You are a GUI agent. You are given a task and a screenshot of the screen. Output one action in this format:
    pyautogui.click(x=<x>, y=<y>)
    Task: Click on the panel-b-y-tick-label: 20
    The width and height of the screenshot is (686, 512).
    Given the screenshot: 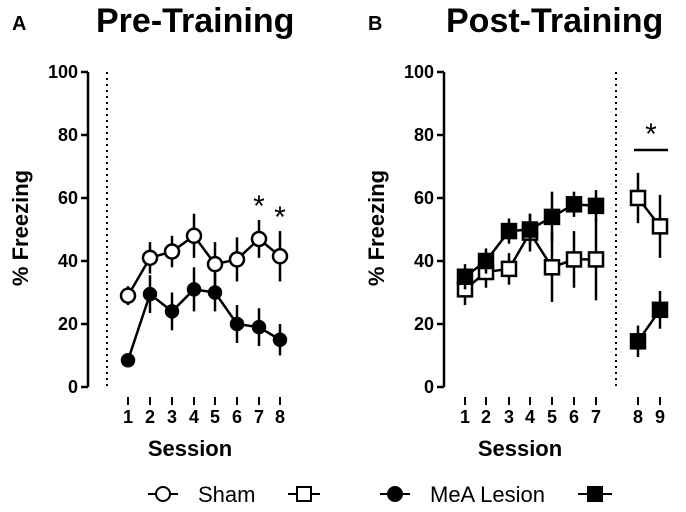 What is the action you would take?
    pyautogui.click(x=424, y=324)
    